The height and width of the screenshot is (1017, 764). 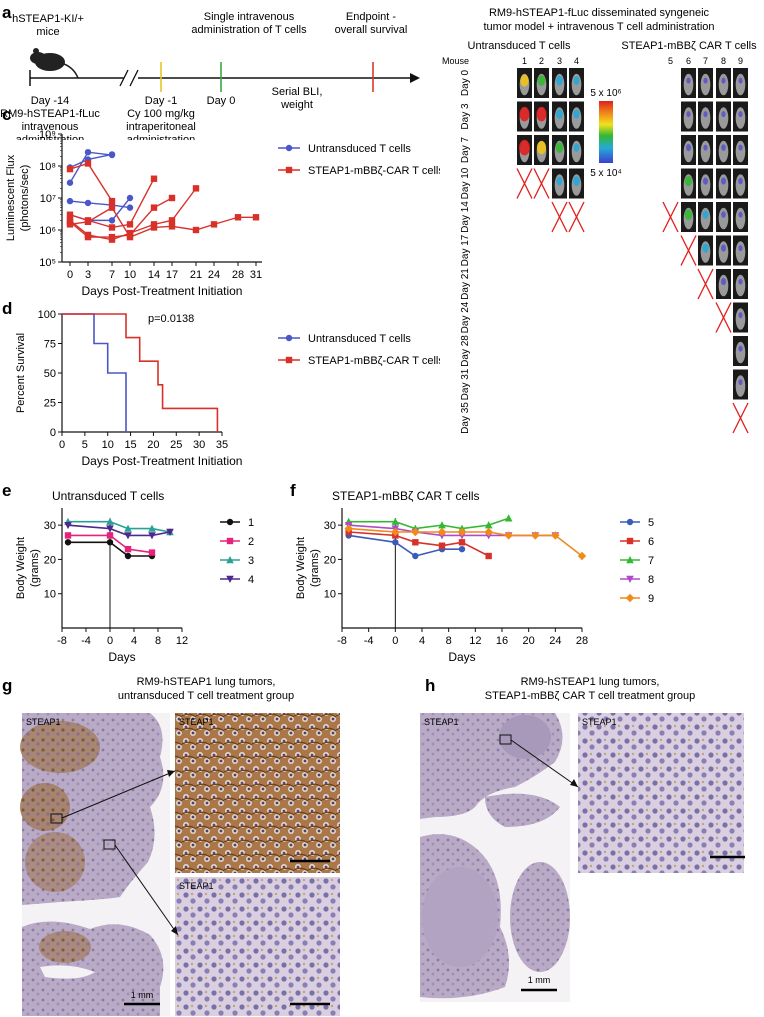 I want to click on zoom-arrow-h, so click(x=544, y=763).